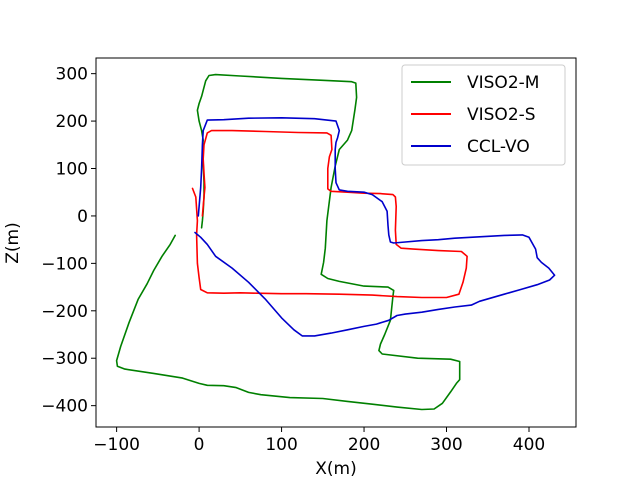 The width and height of the screenshot is (640, 480). What do you see at coordinates (64, 407) in the screenshot?
I see `y-tick-label: −400` at bounding box center [64, 407].